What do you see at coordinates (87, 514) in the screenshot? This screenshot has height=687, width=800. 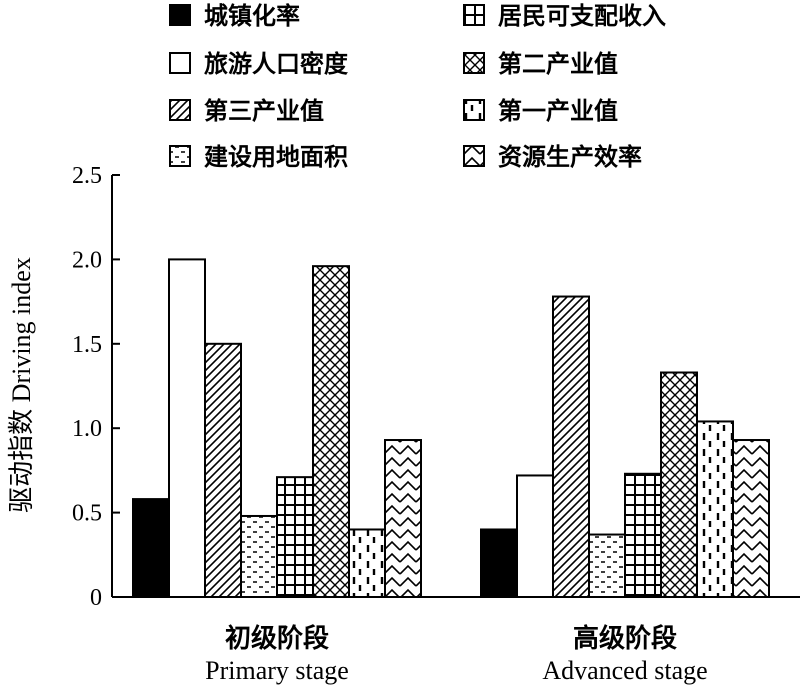 I see `y-tick-label: 0.5` at bounding box center [87, 514].